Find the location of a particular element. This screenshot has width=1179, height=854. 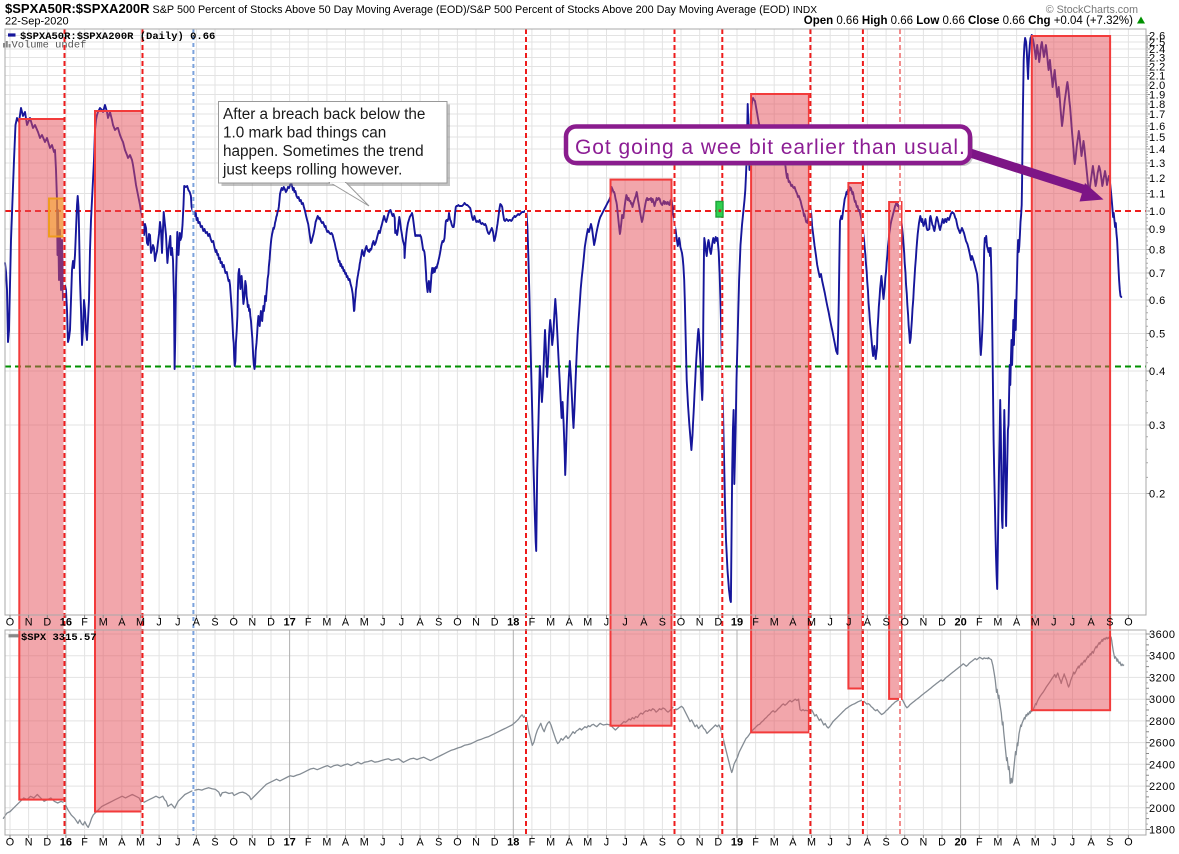

svg-text: 2.5 is located at coordinates (1157, 43).